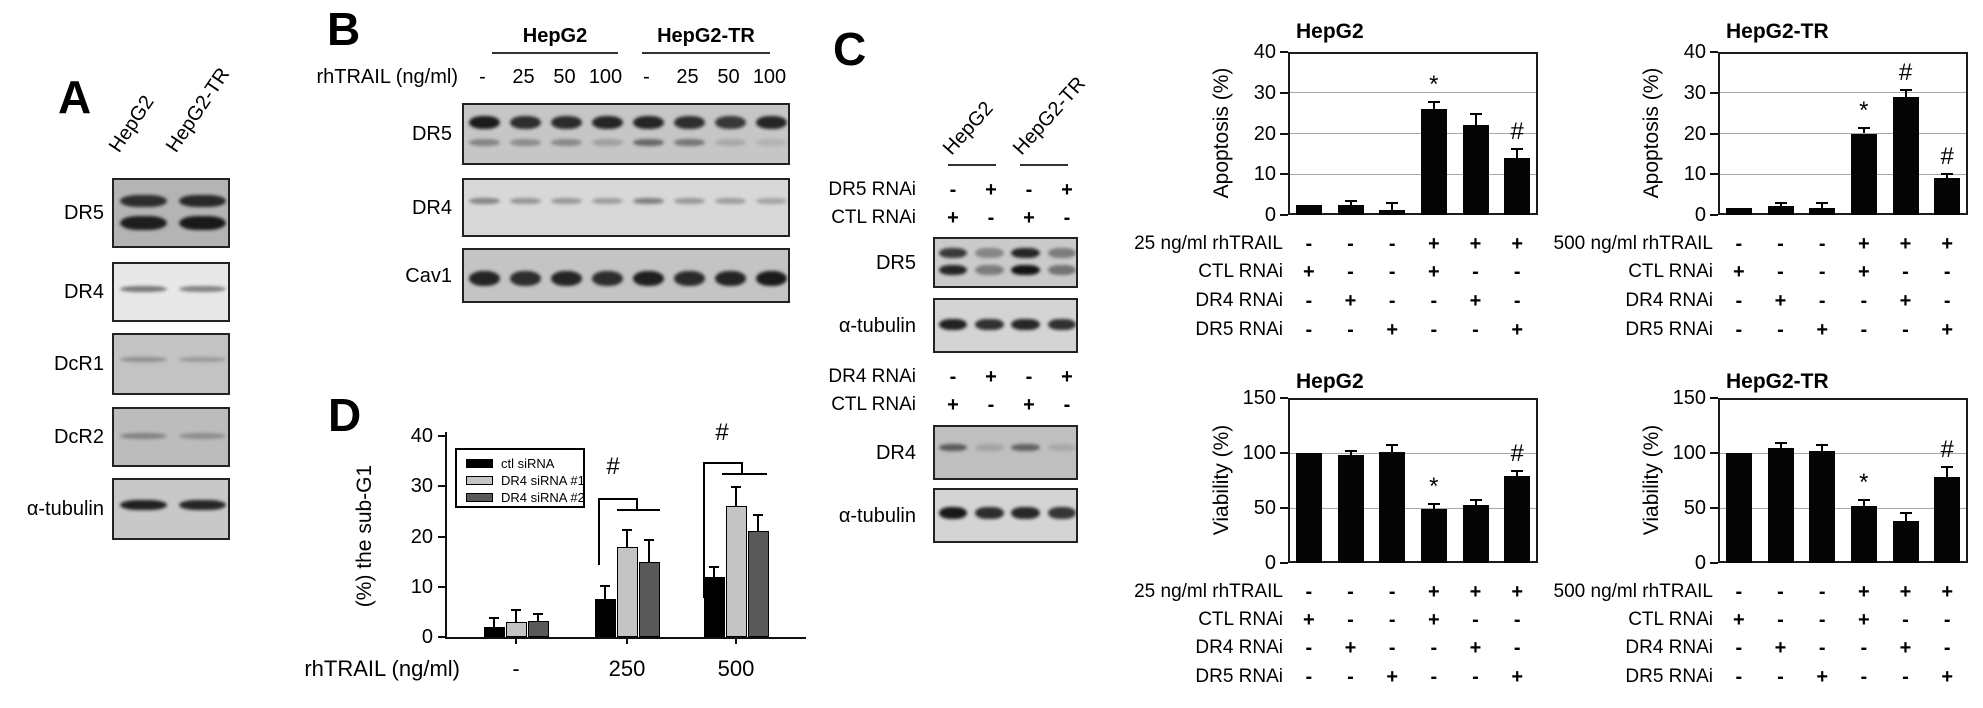 This screenshot has width=1983, height=708. Describe the element at coordinates (1843, 133) in the screenshot. I see `apoptosis-hepg2-tr-plot-area` at that location.